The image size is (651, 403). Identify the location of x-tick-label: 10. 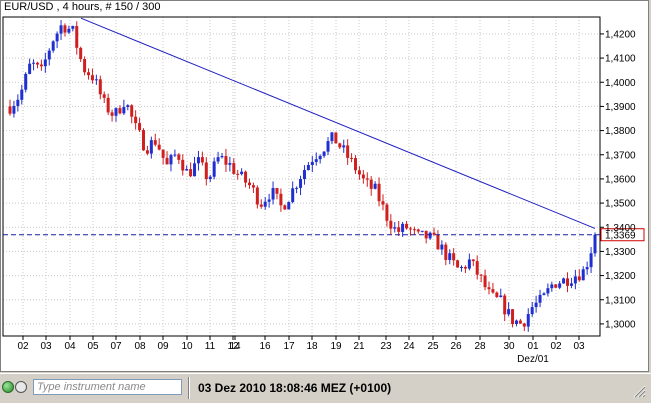
(187, 346).